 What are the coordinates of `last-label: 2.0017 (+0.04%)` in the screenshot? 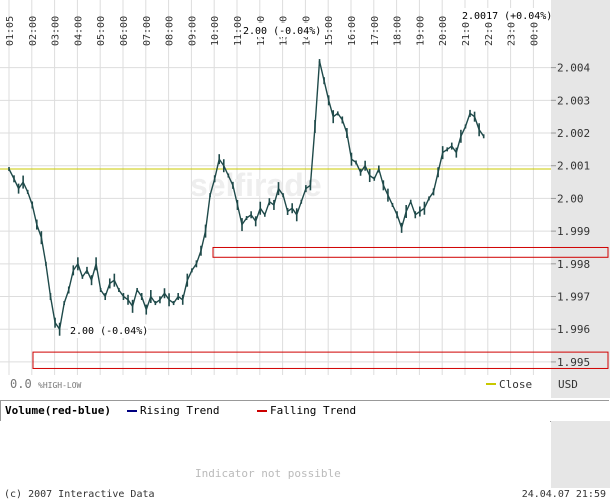 It's located at (507, 16).